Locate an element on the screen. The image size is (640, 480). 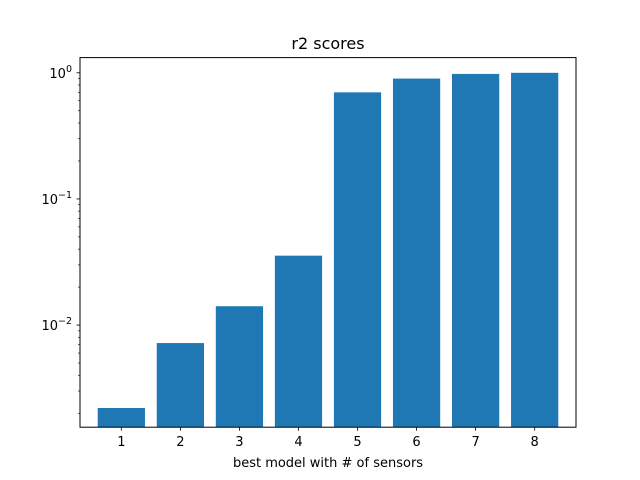
y-tick-label: 10⁻² is located at coordinates (56, 325).